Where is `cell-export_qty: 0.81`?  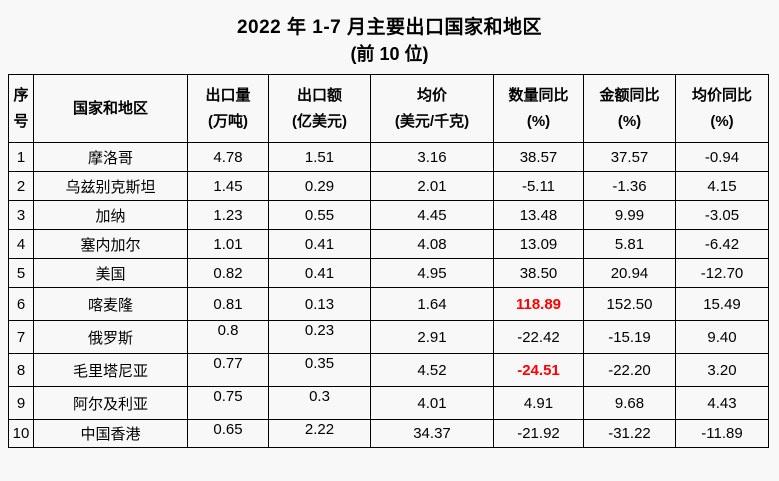 cell-export_qty: 0.81 is located at coordinates (228, 304).